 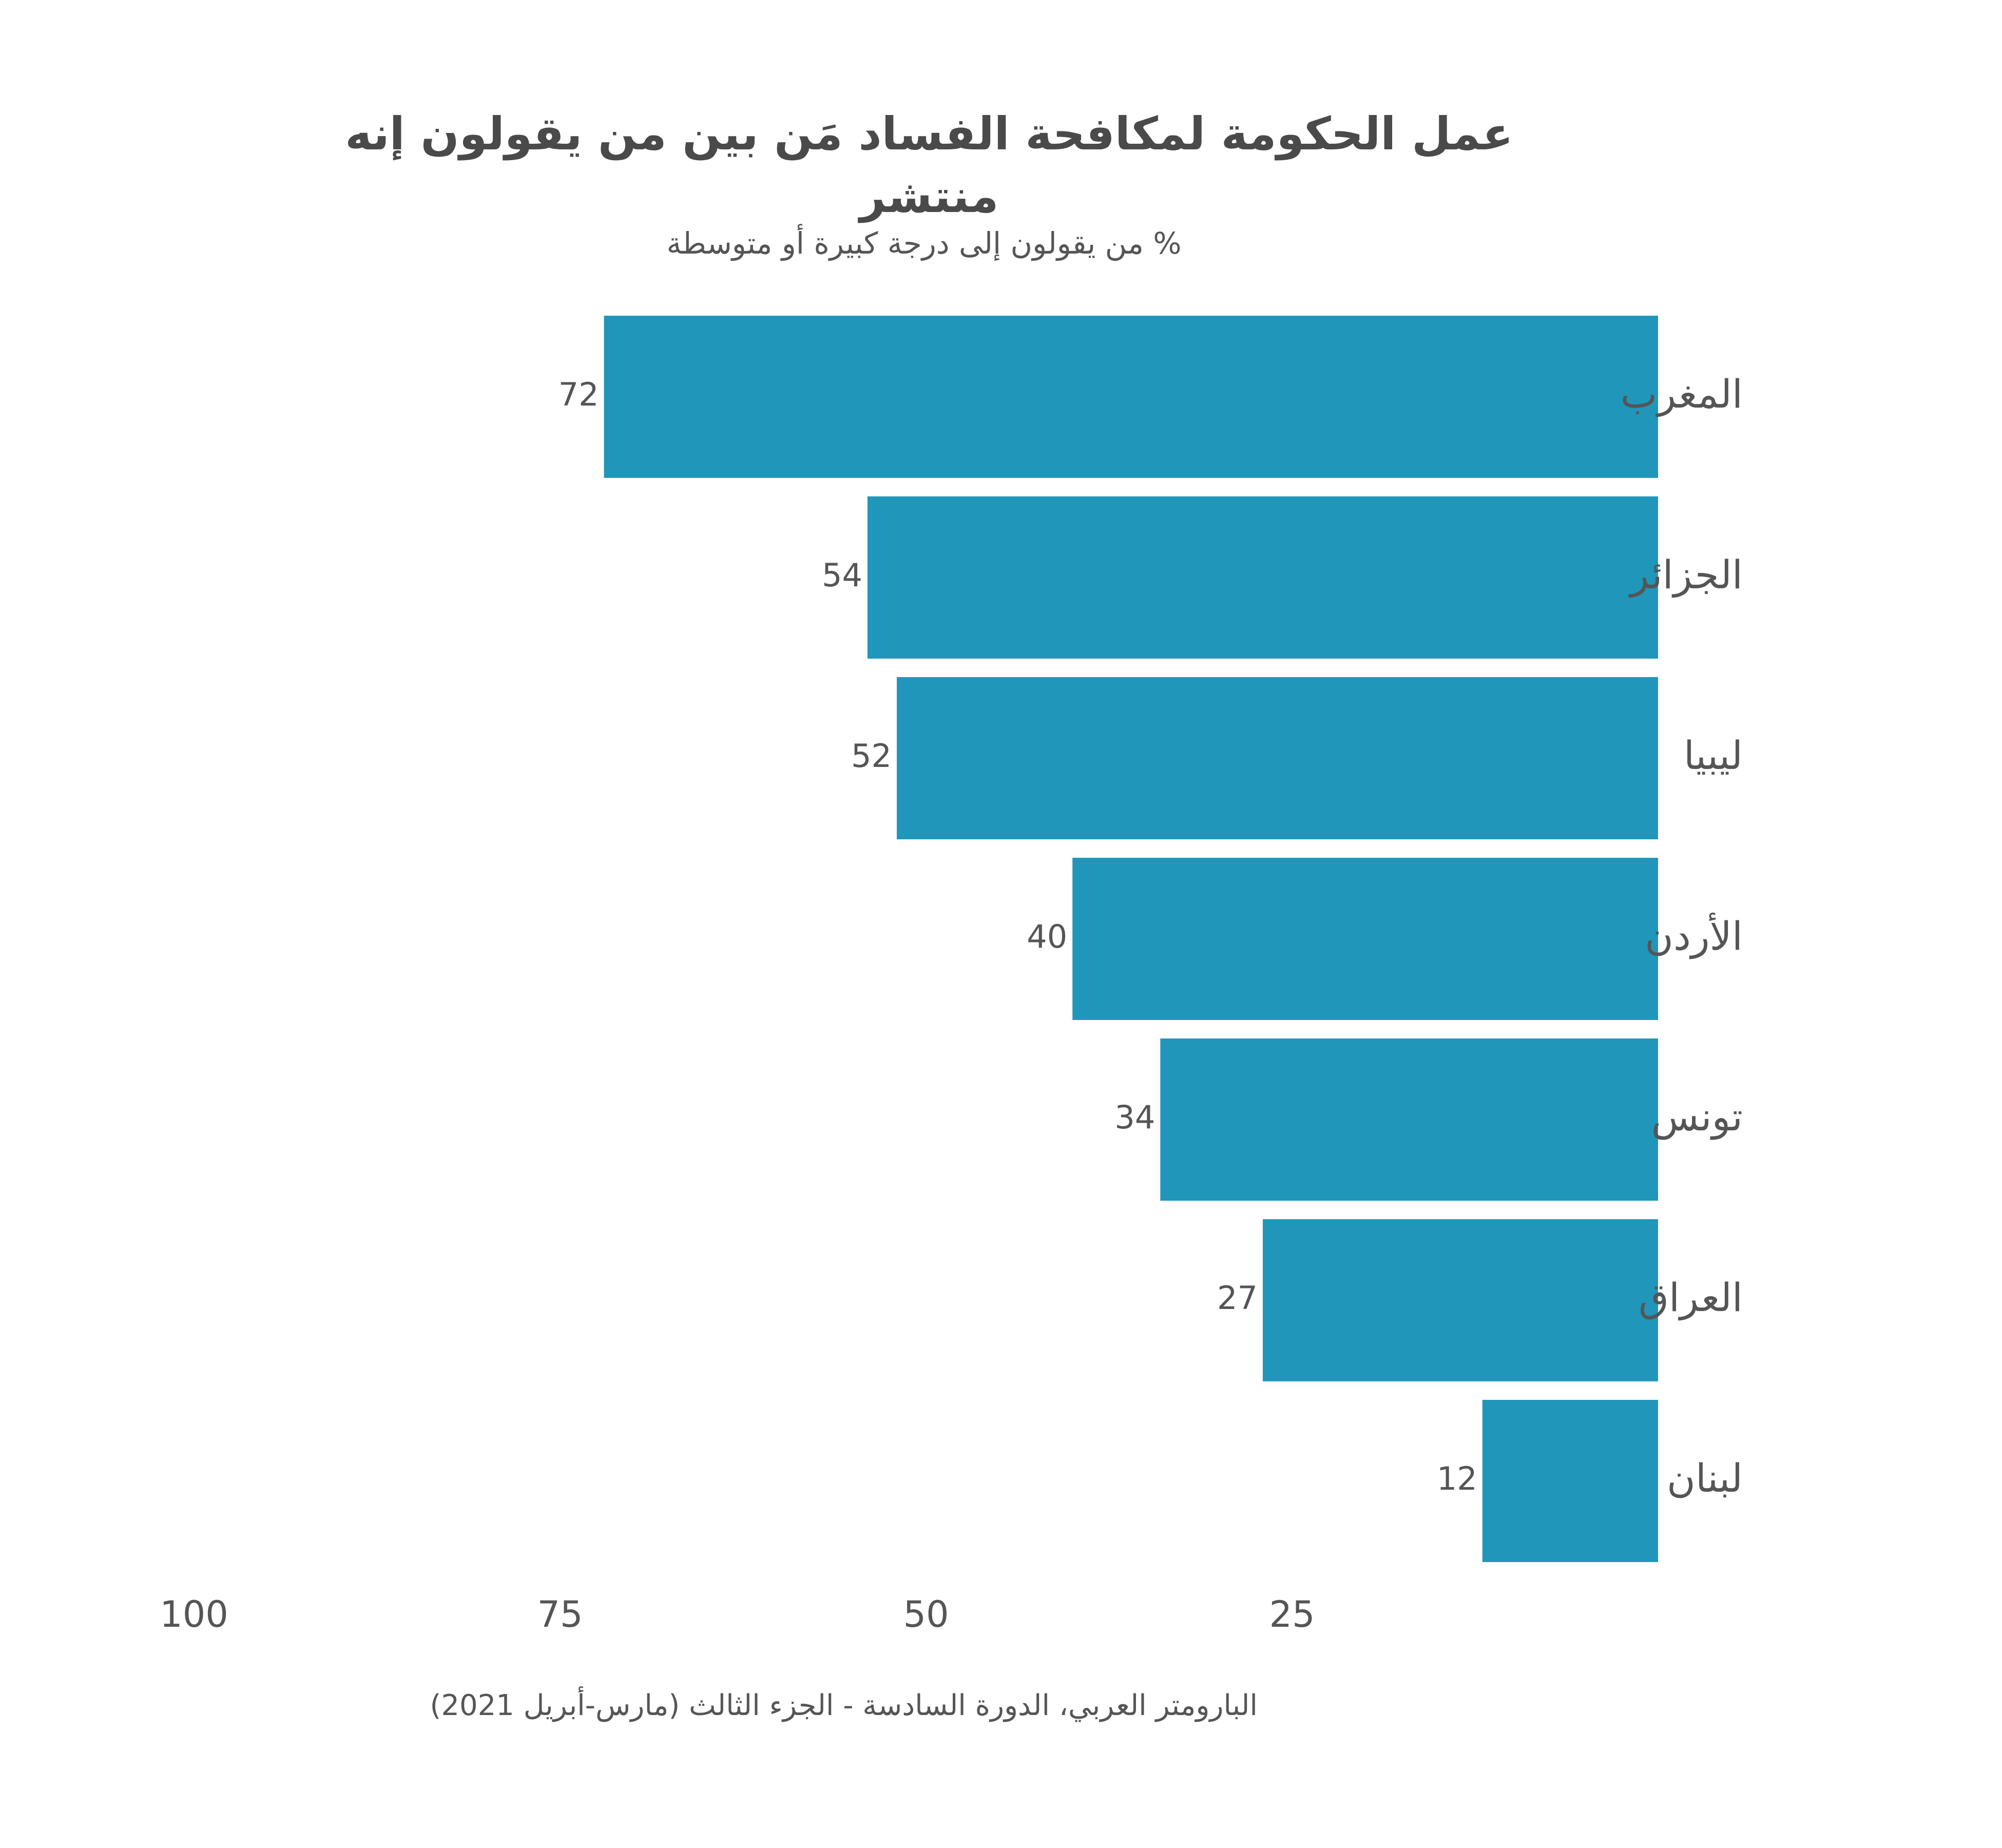 I want to click on bar-value-label: 27, so click(x=1237, y=1298).